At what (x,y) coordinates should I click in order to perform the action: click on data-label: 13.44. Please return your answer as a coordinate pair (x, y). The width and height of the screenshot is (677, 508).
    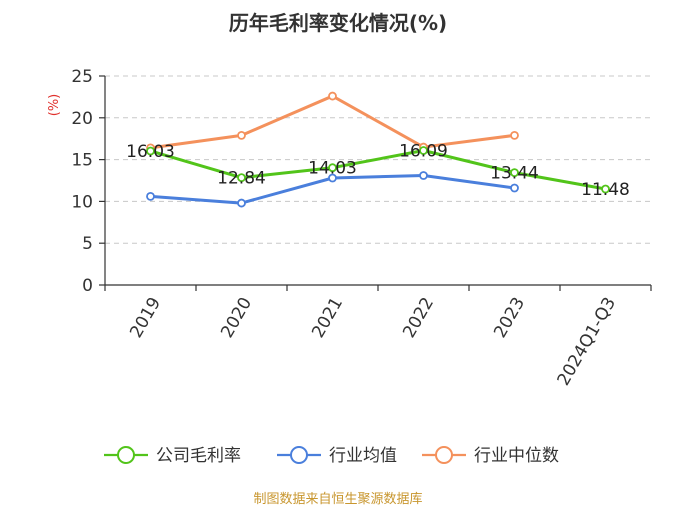
    Looking at the image, I should click on (514, 174).